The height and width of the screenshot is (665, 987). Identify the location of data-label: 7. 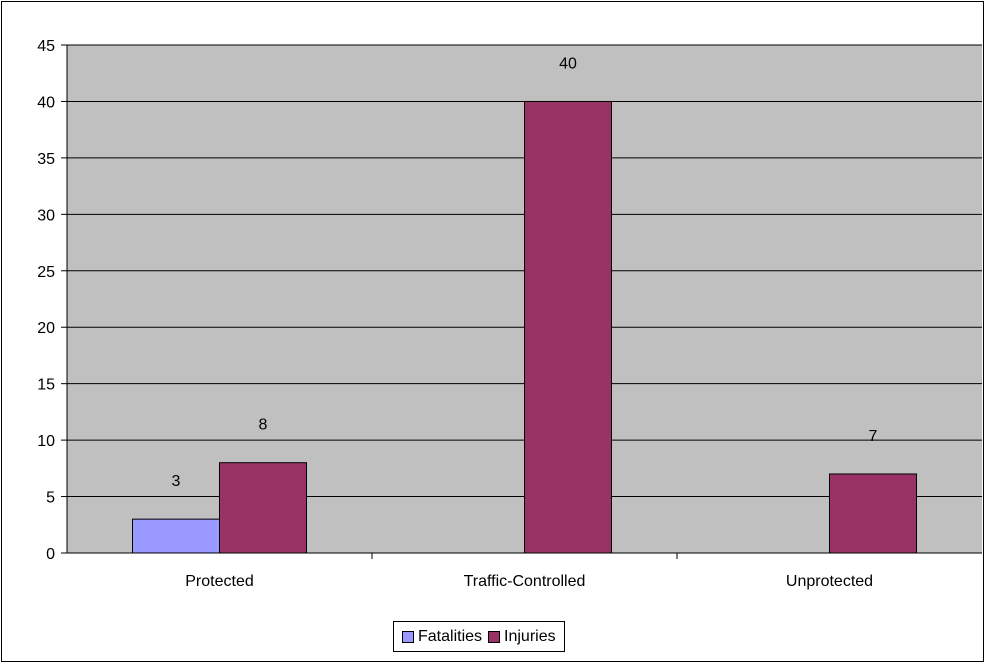
(873, 436).